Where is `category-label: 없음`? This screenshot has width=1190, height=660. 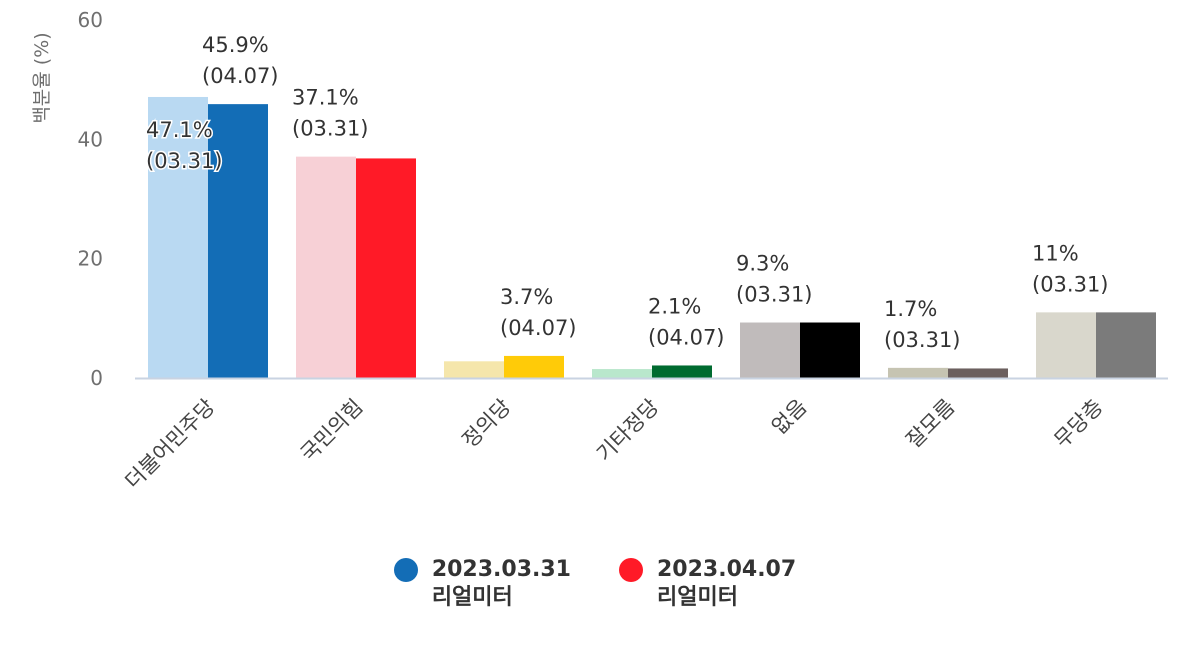
category-label: 없음 is located at coordinates (789, 417).